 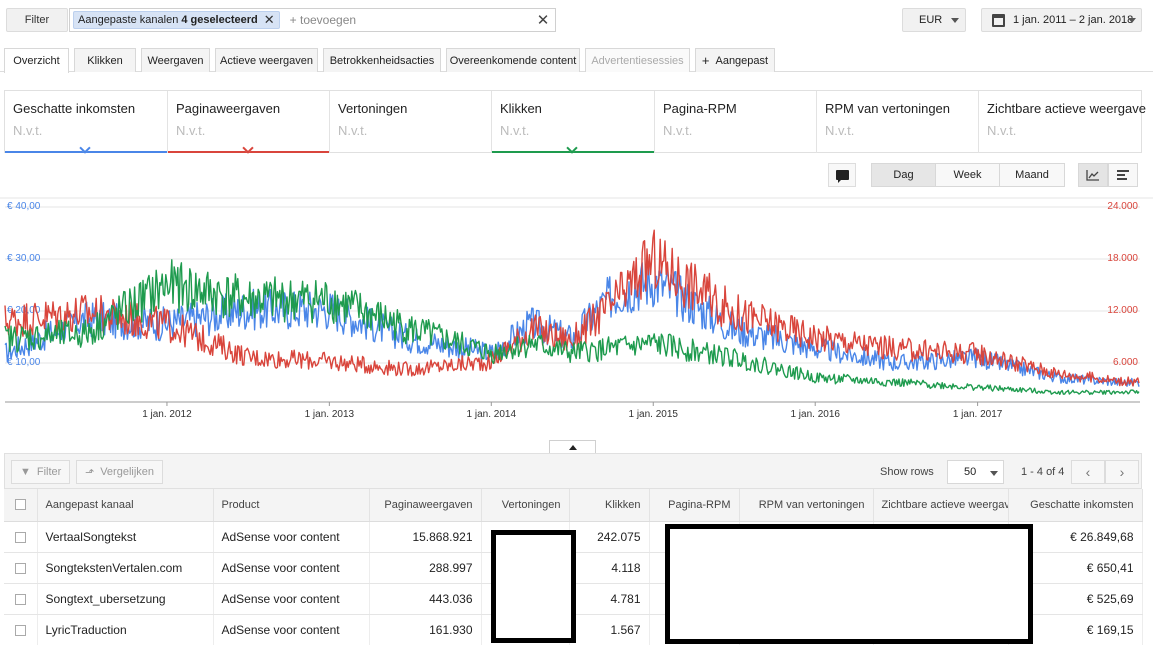 I want to click on column-header-page-rpm: Pagina-RPM, so click(x=694, y=505).